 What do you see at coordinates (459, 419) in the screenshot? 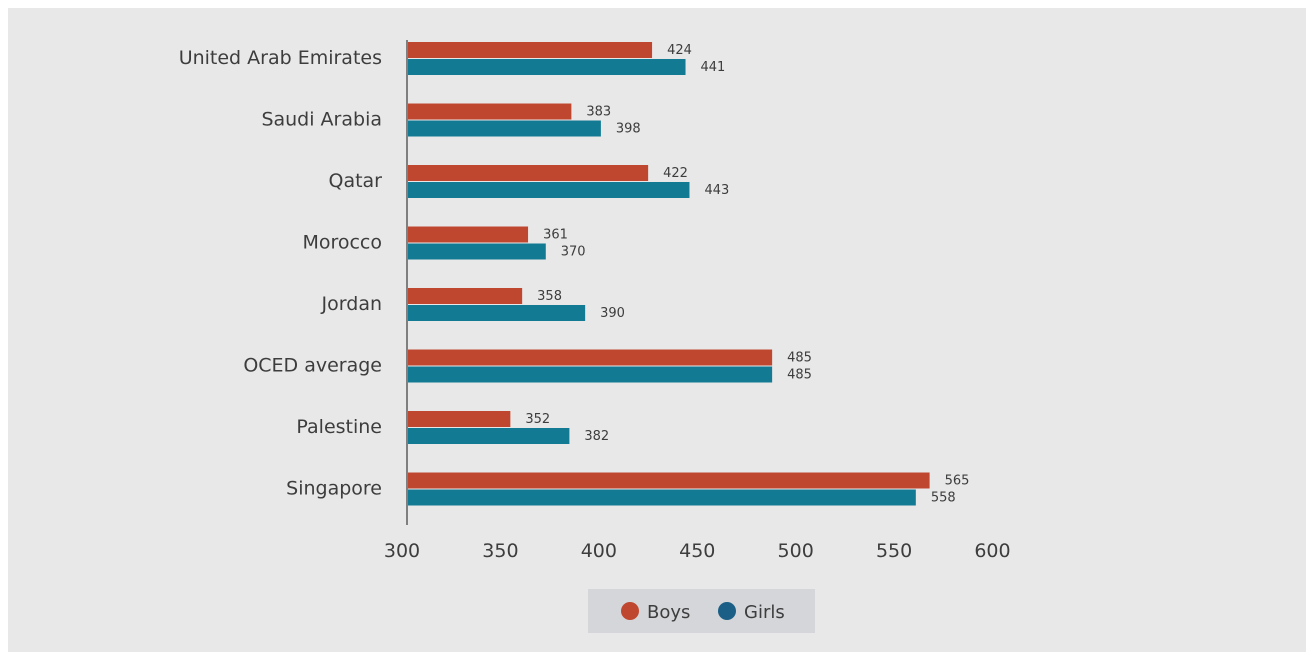
I see `bar-boys-palestine` at bounding box center [459, 419].